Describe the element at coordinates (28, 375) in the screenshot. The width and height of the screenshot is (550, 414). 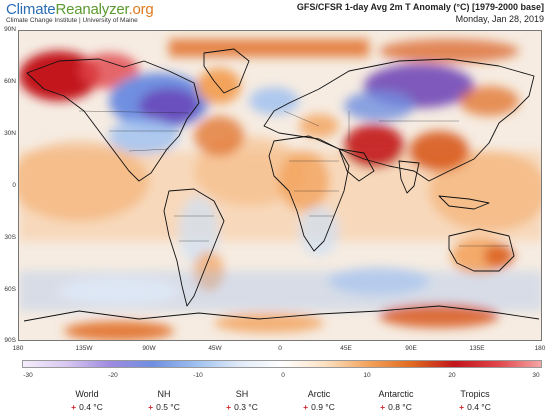
I see `colorbar-label-neg30: -30` at that location.